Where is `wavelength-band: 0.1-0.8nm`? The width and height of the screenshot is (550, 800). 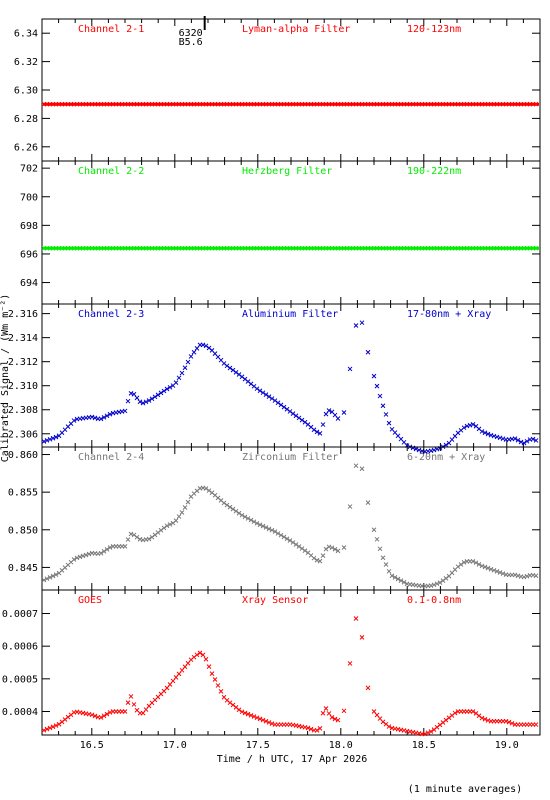
wavelength-band: 0.1-0.8nm is located at coordinates (434, 600).